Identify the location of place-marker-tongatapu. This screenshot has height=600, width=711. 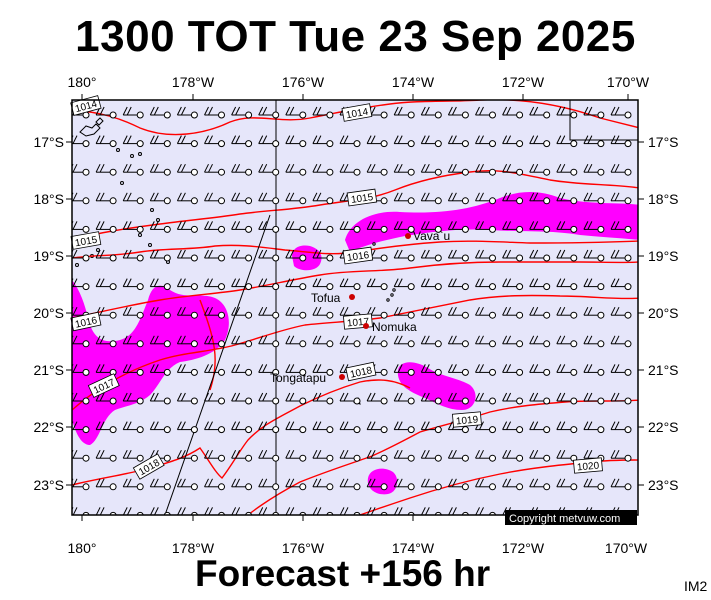
(342, 377).